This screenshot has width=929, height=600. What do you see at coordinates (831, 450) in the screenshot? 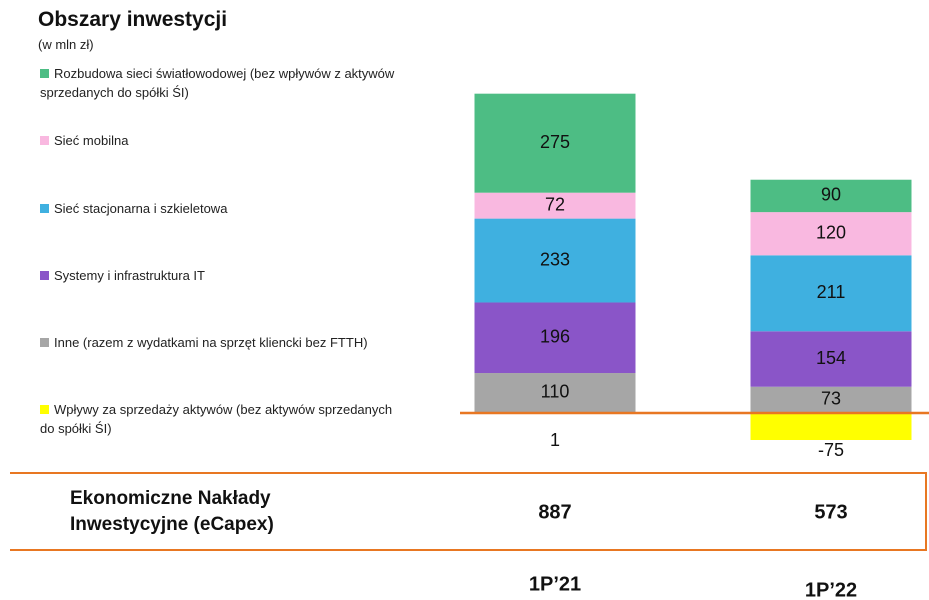
I see `value-label: -75` at bounding box center [831, 450].